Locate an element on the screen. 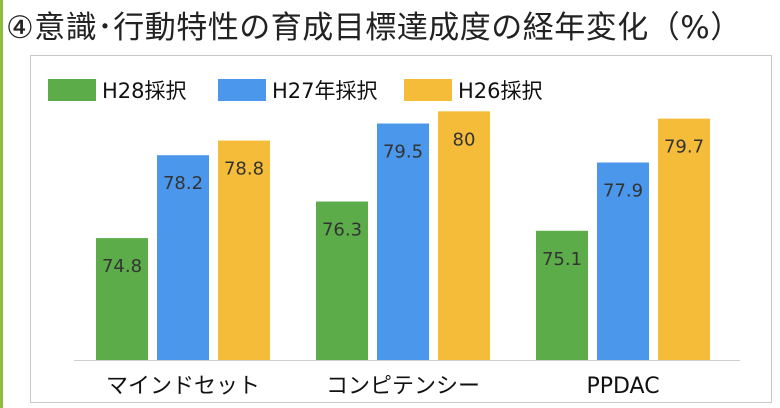 The height and width of the screenshot is (408, 780). legend-label-h26: H26採択 is located at coordinates (500, 91).